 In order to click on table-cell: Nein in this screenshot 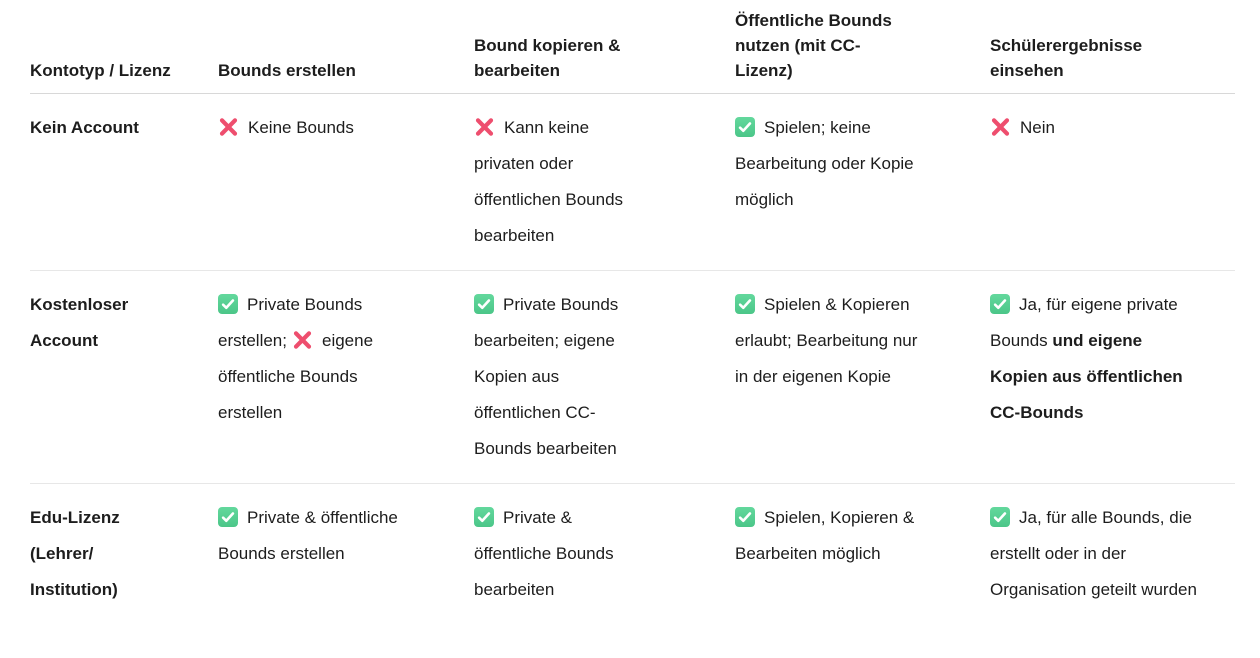, I will do `click(1112, 182)`.